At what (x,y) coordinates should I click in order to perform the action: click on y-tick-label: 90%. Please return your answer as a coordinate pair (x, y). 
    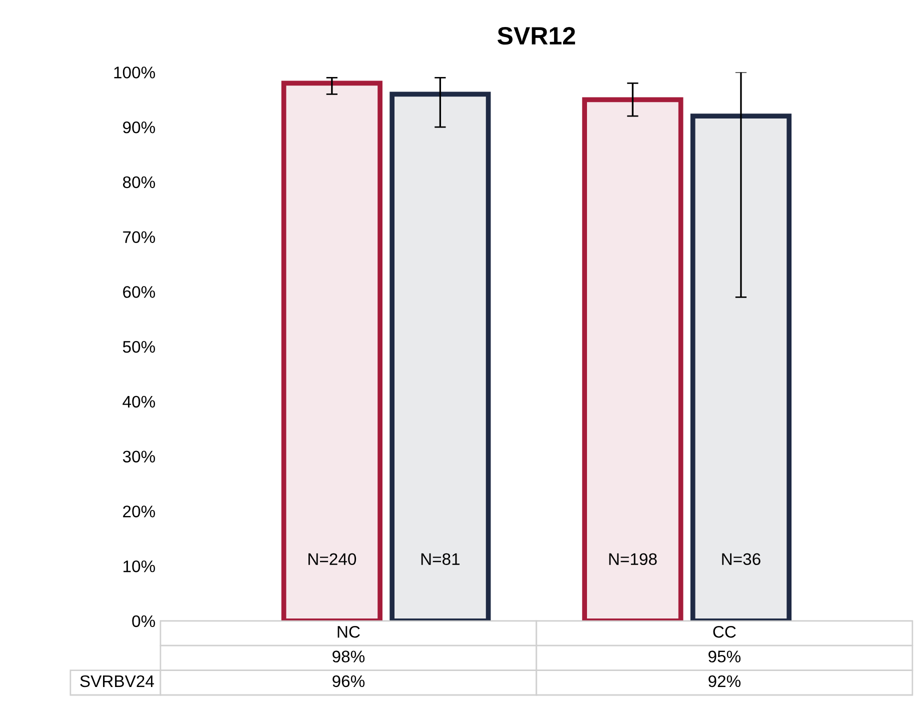
    Looking at the image, I should click on (139, 127).